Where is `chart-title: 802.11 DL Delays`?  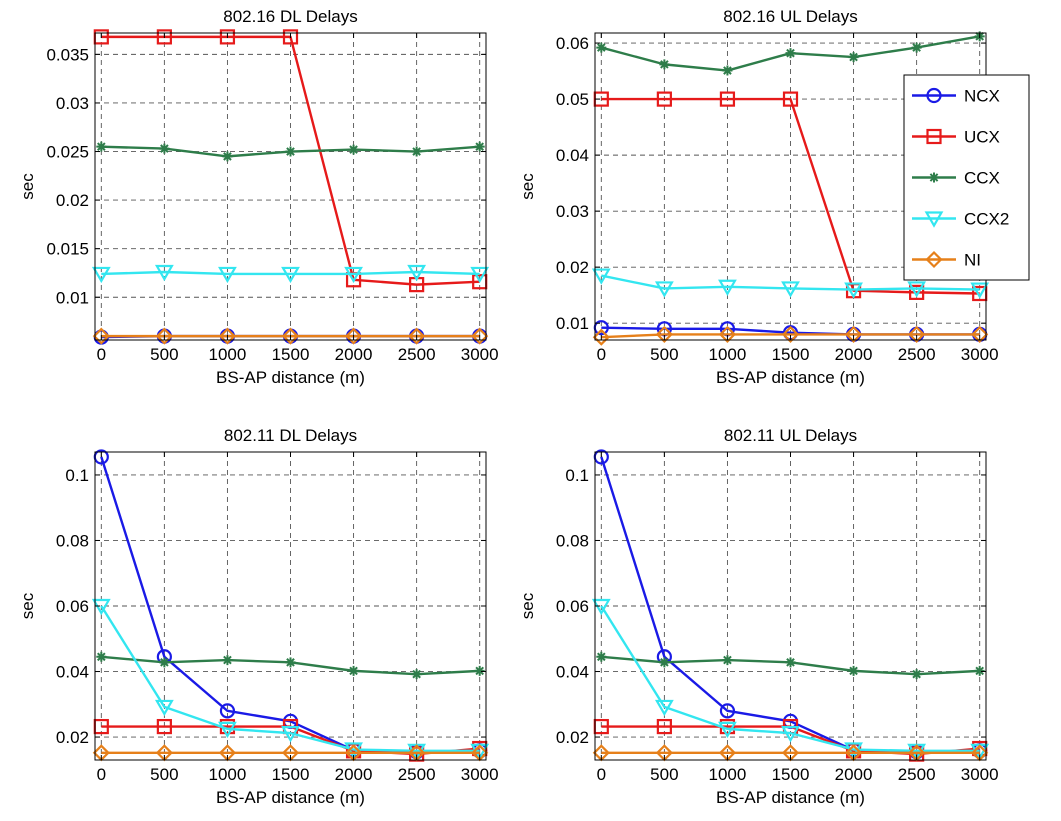 chart-title: 802.11 DL Delays is located at coordinates (290, 435).